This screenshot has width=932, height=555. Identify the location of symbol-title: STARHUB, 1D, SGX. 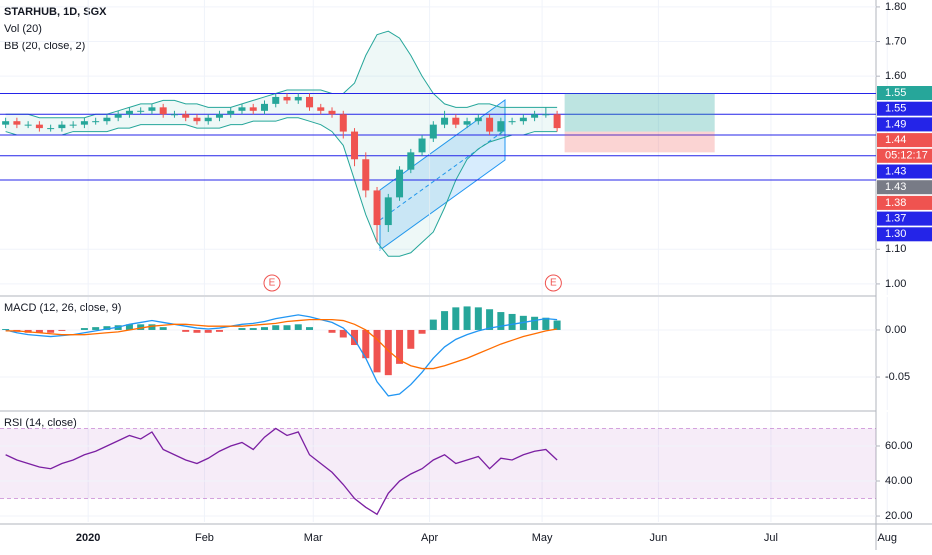
(55, 12).